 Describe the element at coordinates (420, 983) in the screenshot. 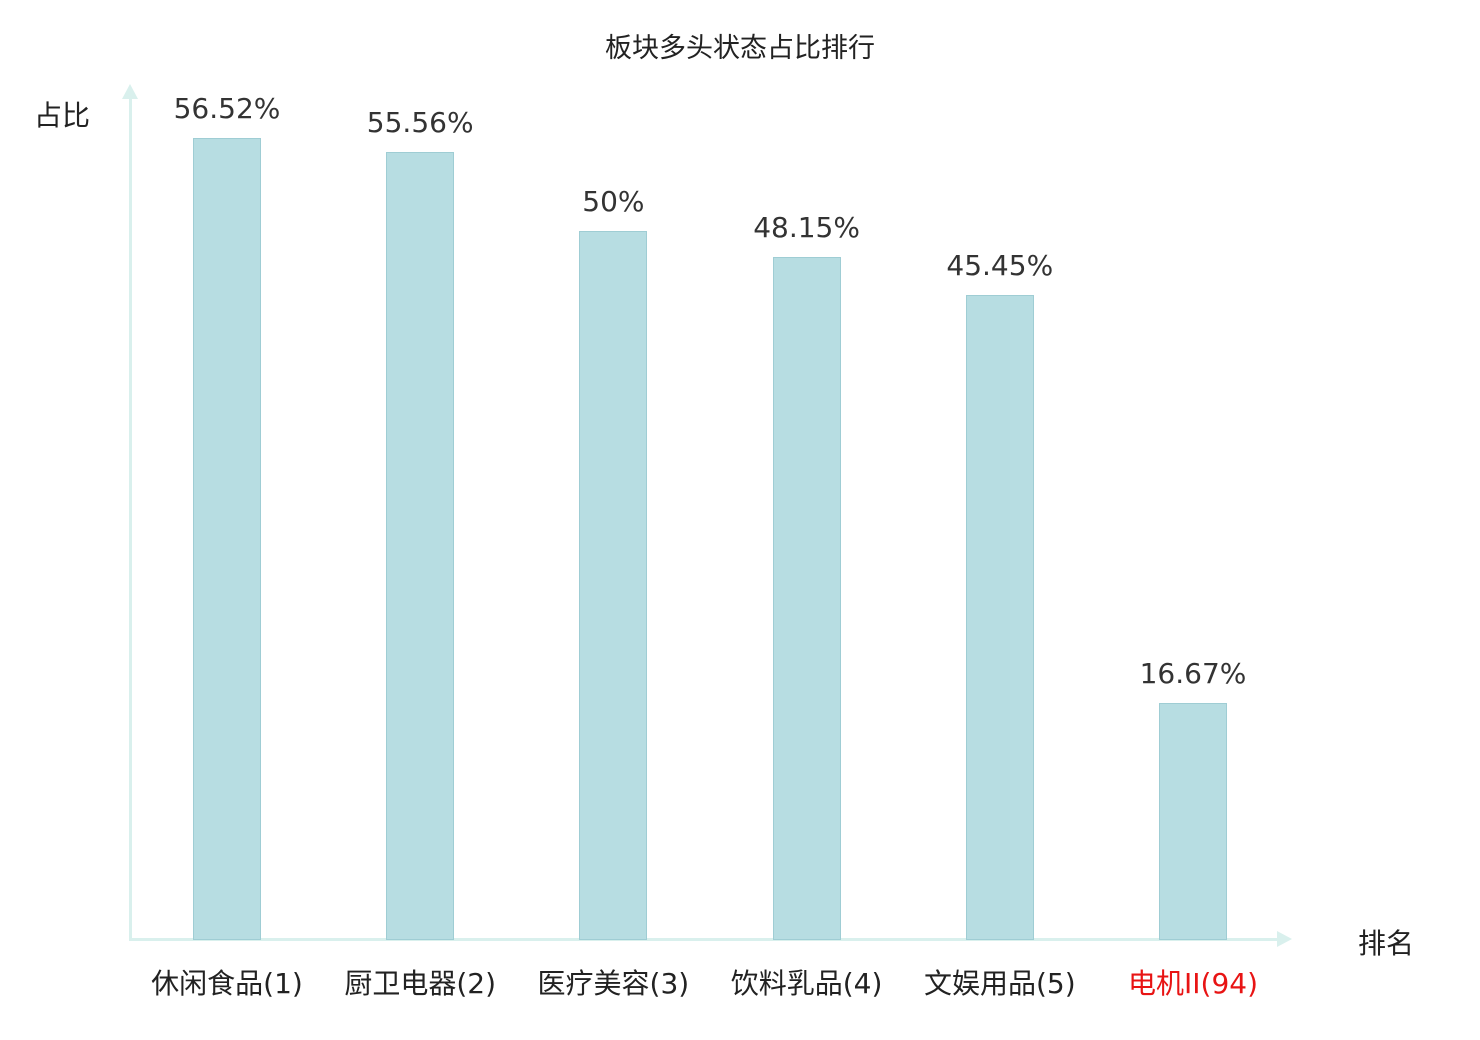

I see `bar-category-label: 厨卫电器(2)` at that location.